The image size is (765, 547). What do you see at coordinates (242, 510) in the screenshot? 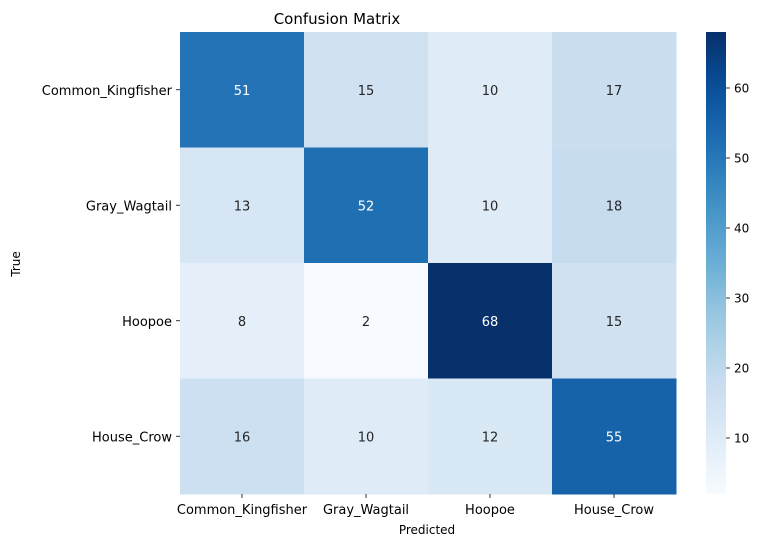
I see `x-tick-label: Common_Kingfisher` at bounding box center [242, 510].